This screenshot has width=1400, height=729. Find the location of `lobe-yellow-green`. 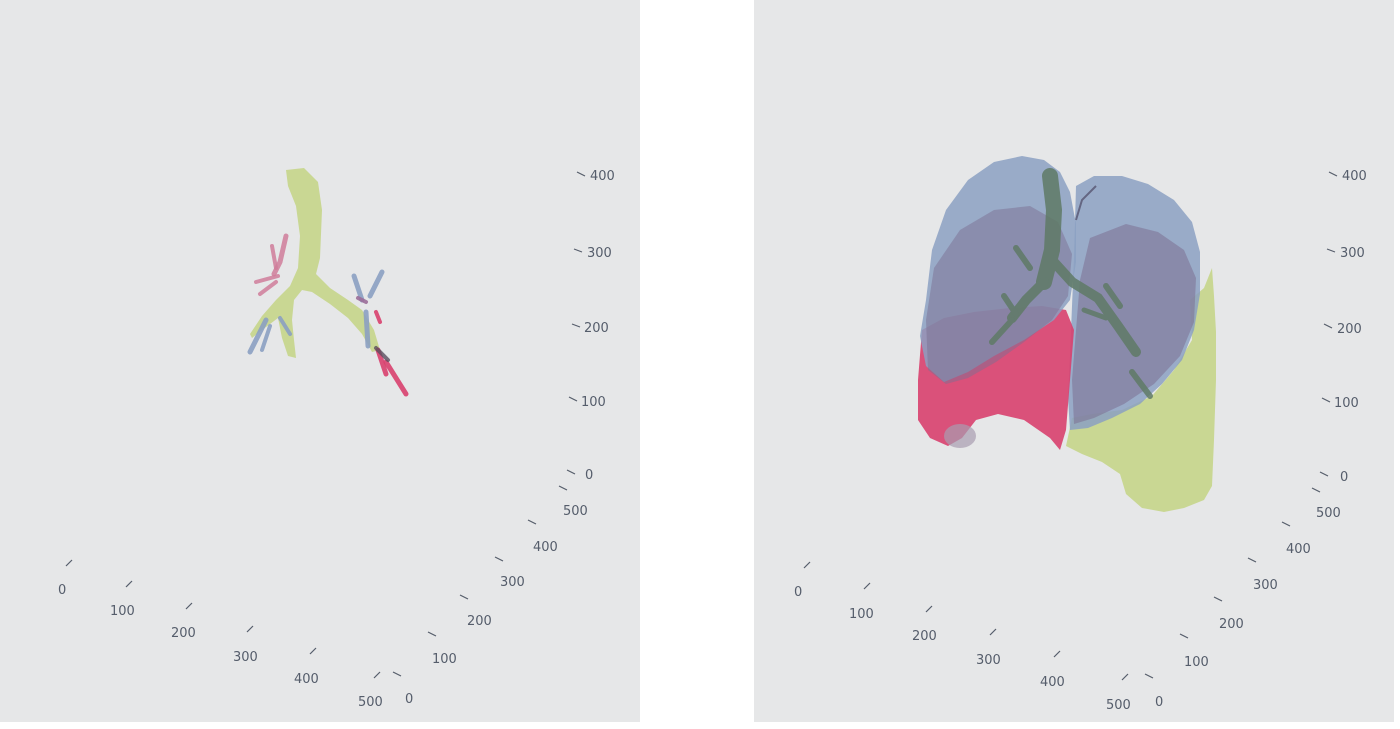

lobe-yellow-green is located at coordinates (1141, 390).